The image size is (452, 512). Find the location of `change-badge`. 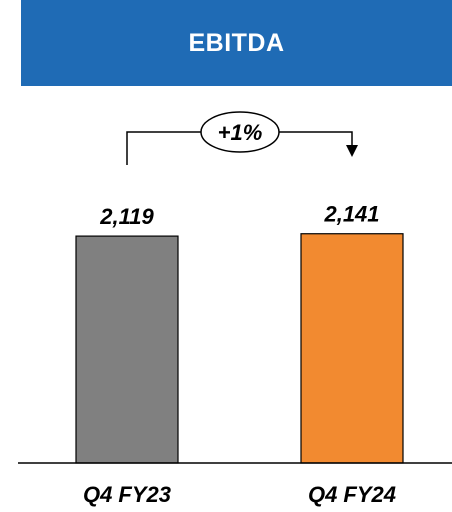

change-badge is located at coordinates (240, 132).